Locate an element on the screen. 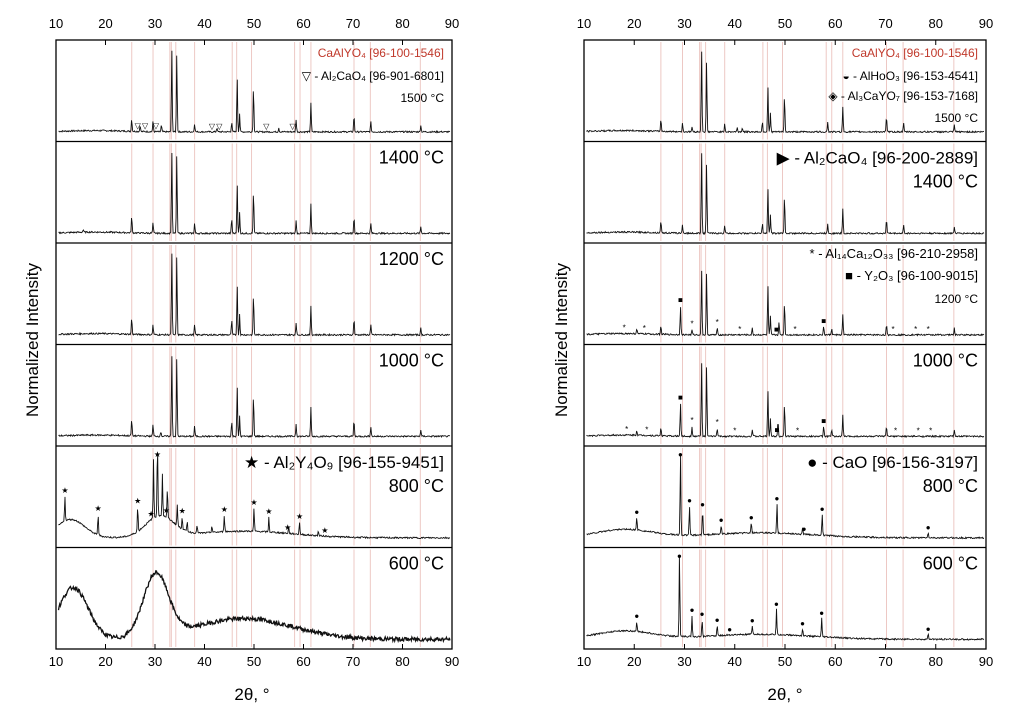 This screenshot has width=1024, height=716. subplot-1400c: 1400 °C ▶ - Al₂CaO₄ [96-200-2889] is located at coordinates (785, 190).